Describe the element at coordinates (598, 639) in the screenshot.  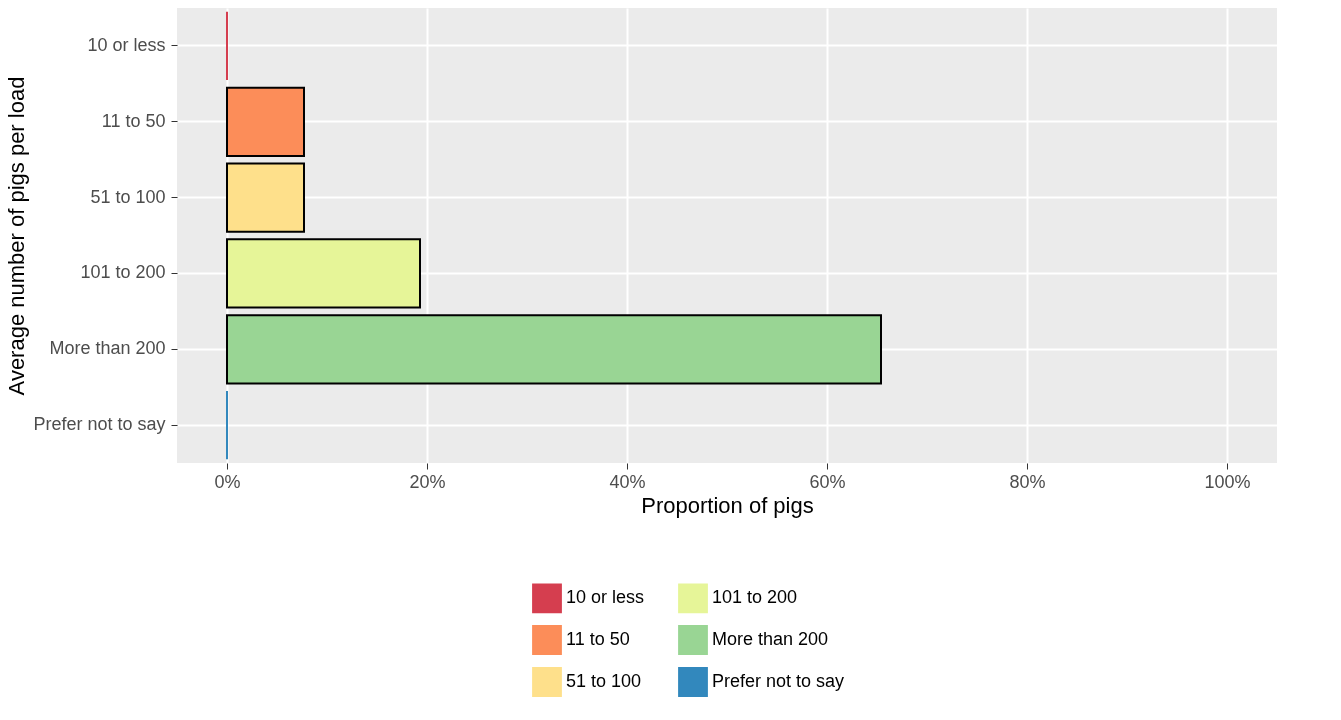
I see `legend-label: 11 to 50` at that location.